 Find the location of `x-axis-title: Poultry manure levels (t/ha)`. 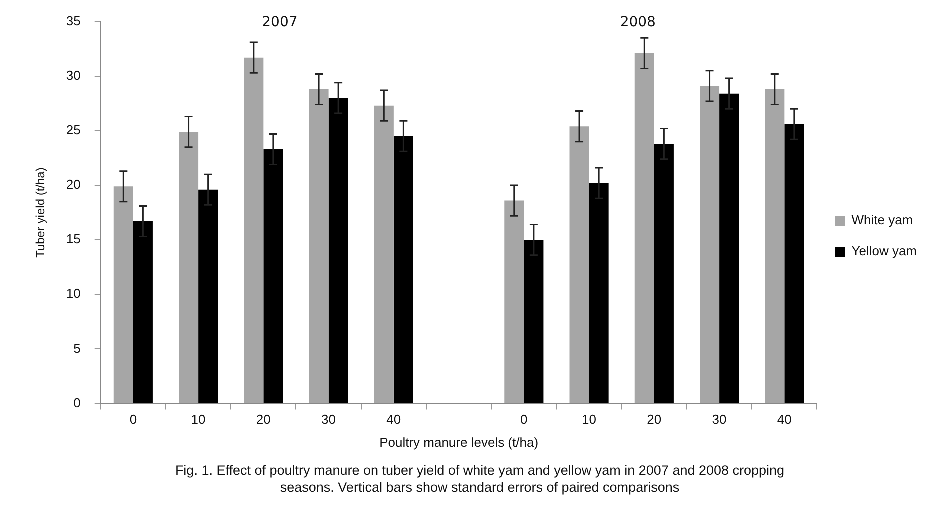

x-axis-title: Poultry manure levels (t/ha) is located at coordinates (459, 442).